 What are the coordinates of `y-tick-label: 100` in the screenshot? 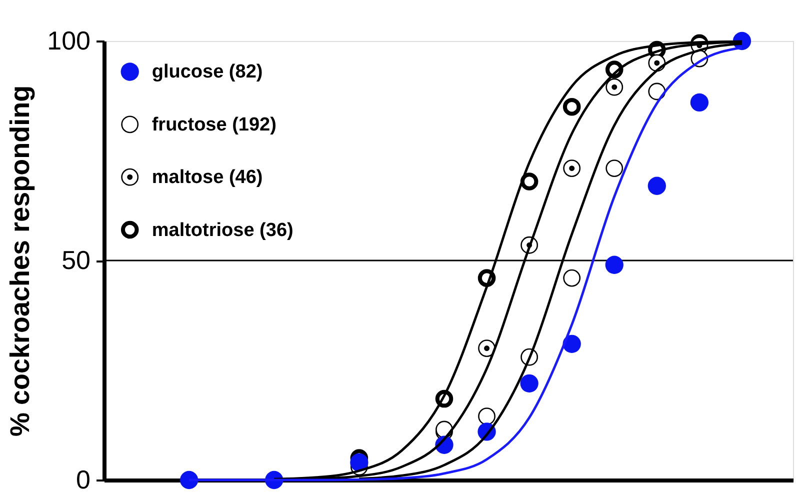 It's located at (68, 41).